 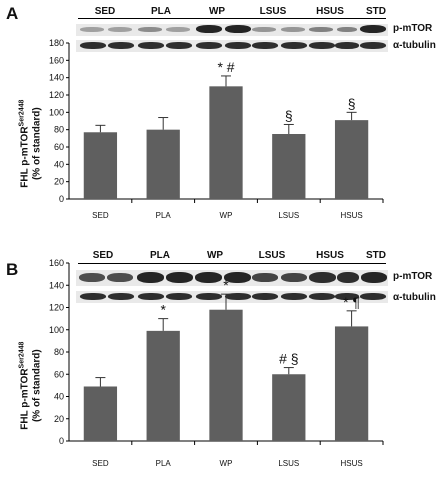 I want to click on significance-label: * ¶, so click(x=351, y=302).